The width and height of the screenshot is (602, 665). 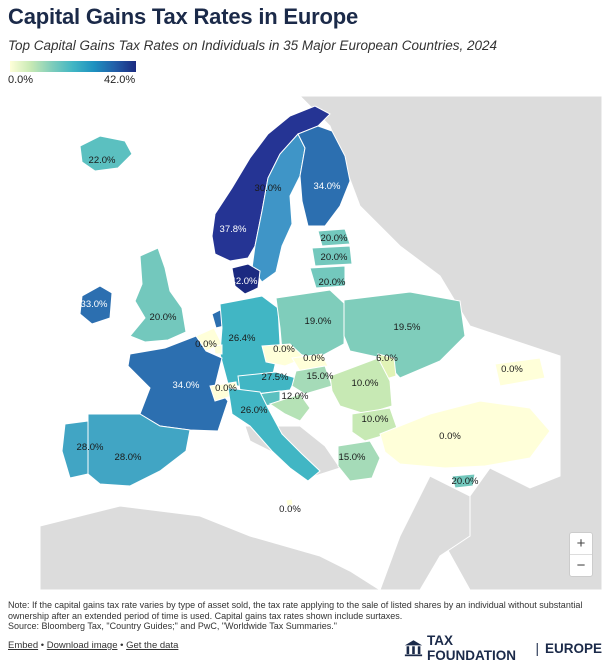 I want to click on label-spain: 28.0%, so click(x=128, y=457).